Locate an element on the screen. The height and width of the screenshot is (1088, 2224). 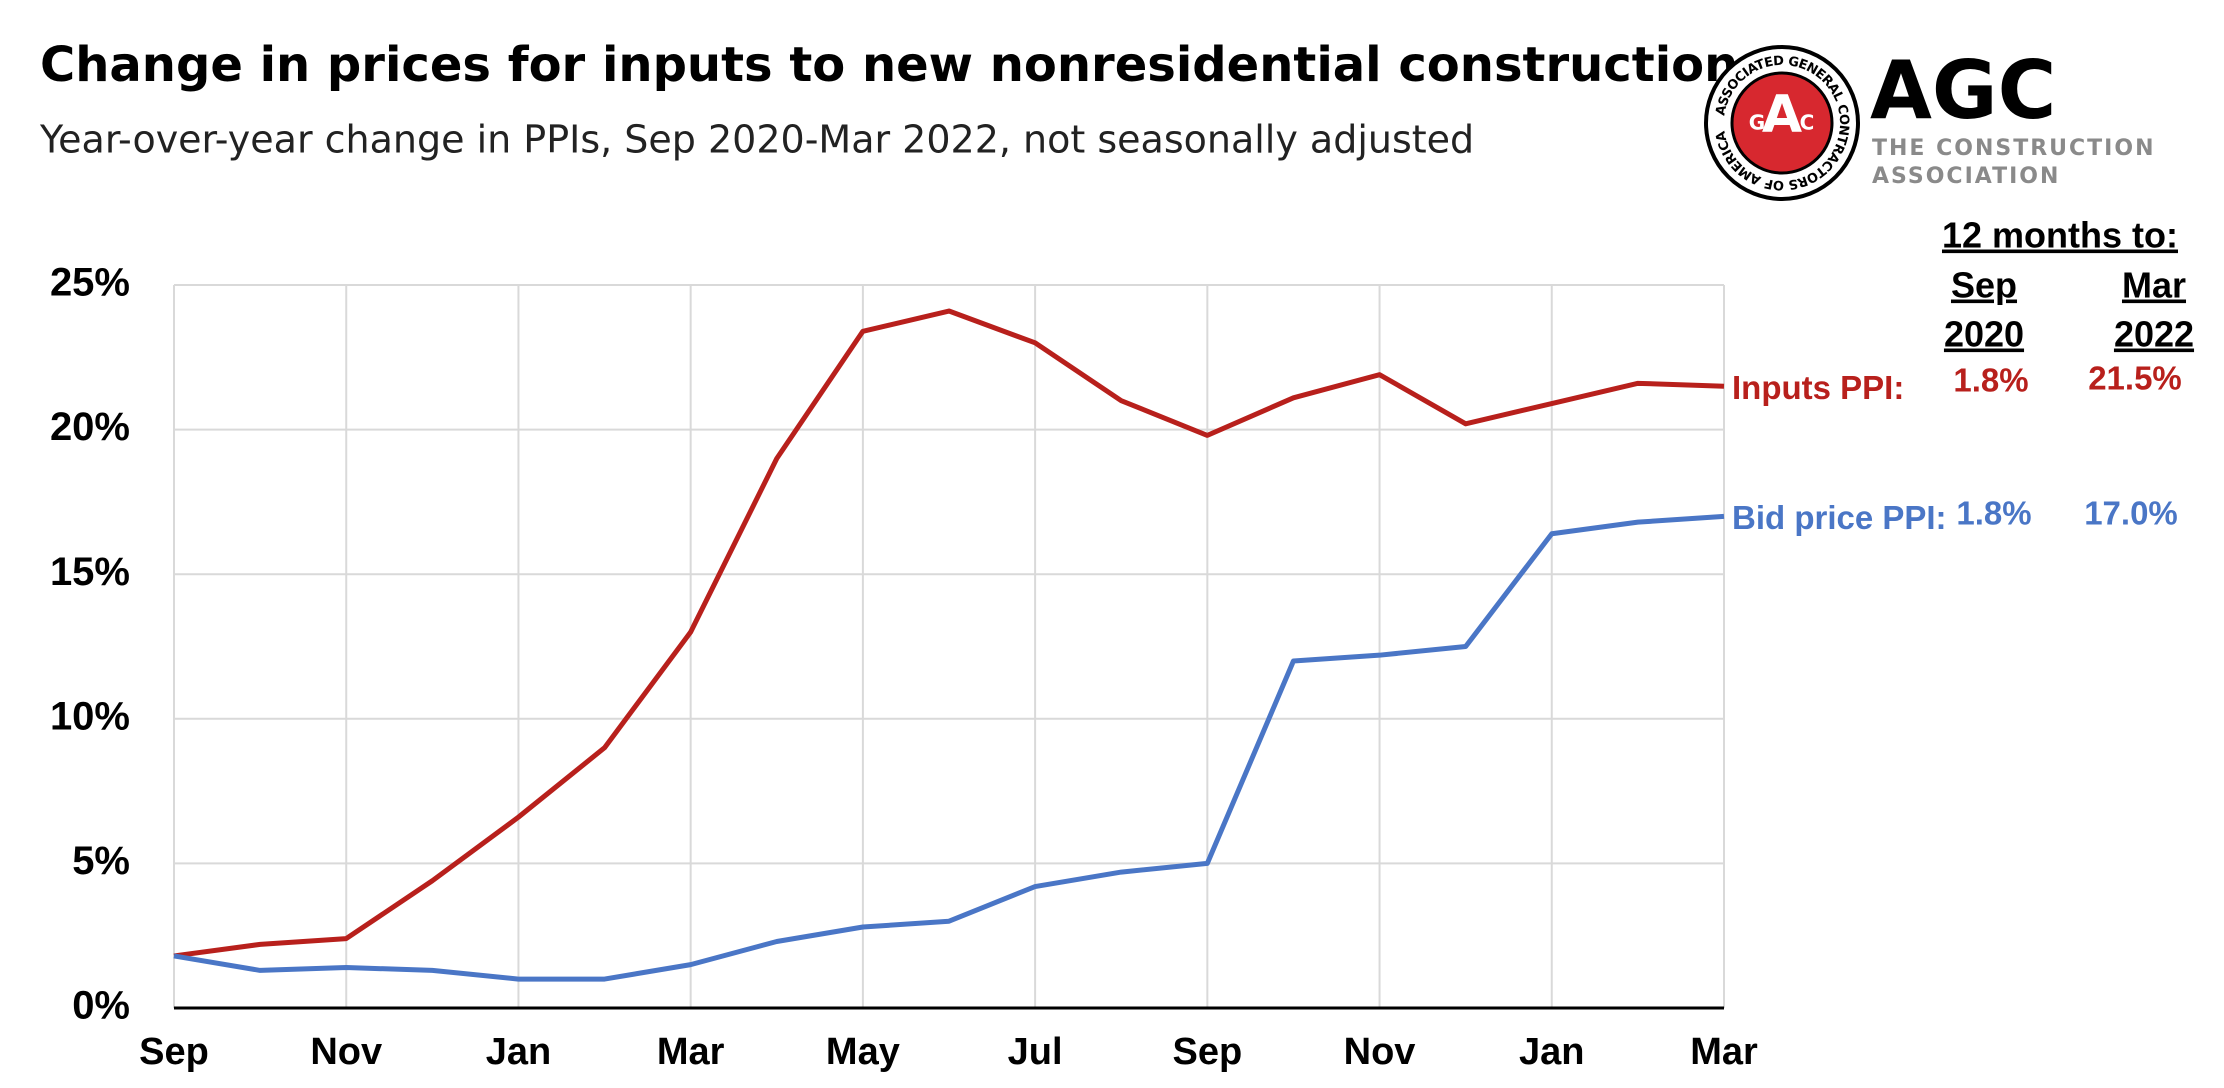
y-tick-label: 0% is located at coordinates (101, 1006).